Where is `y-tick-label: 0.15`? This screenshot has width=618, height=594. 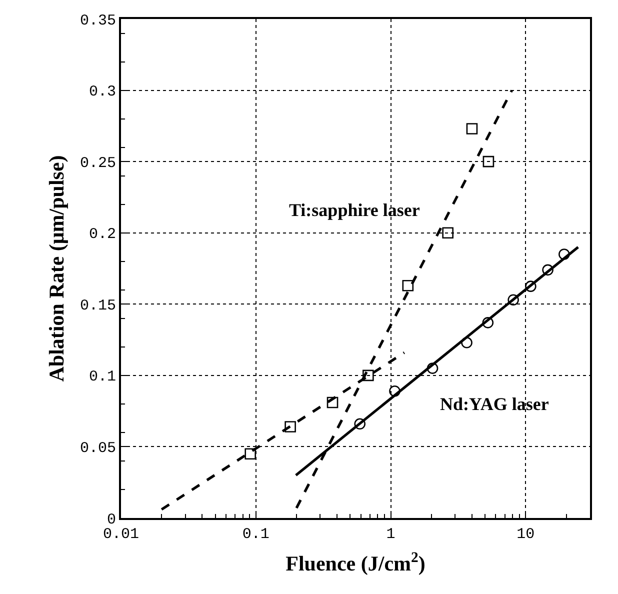
y-tick-label: 0.15 is located at coordinates (98, 305).